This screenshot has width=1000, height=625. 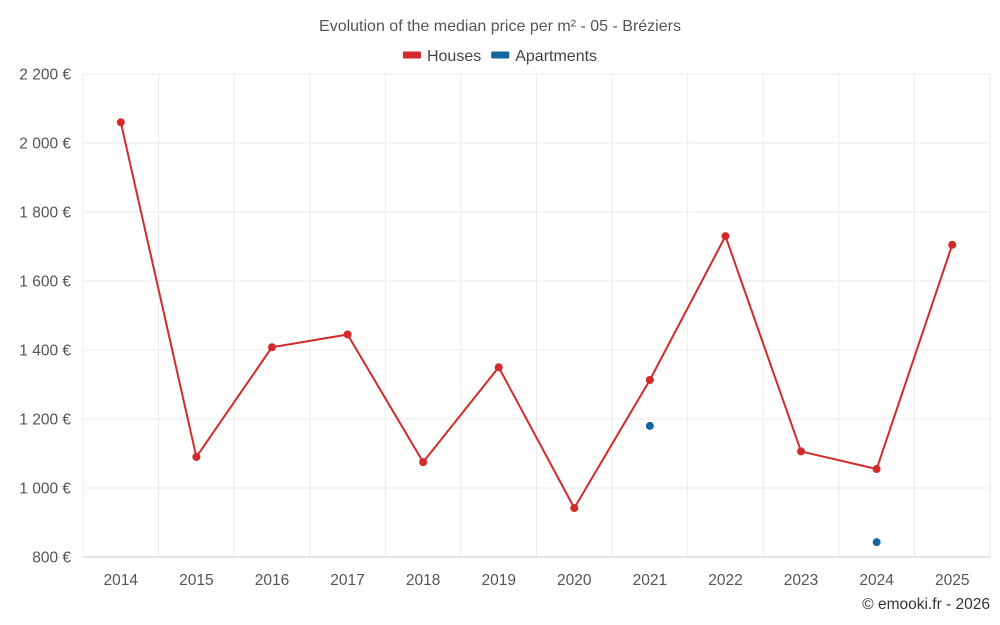 I want to click on x-tick-label: 2020, so click(x=574, y=580).